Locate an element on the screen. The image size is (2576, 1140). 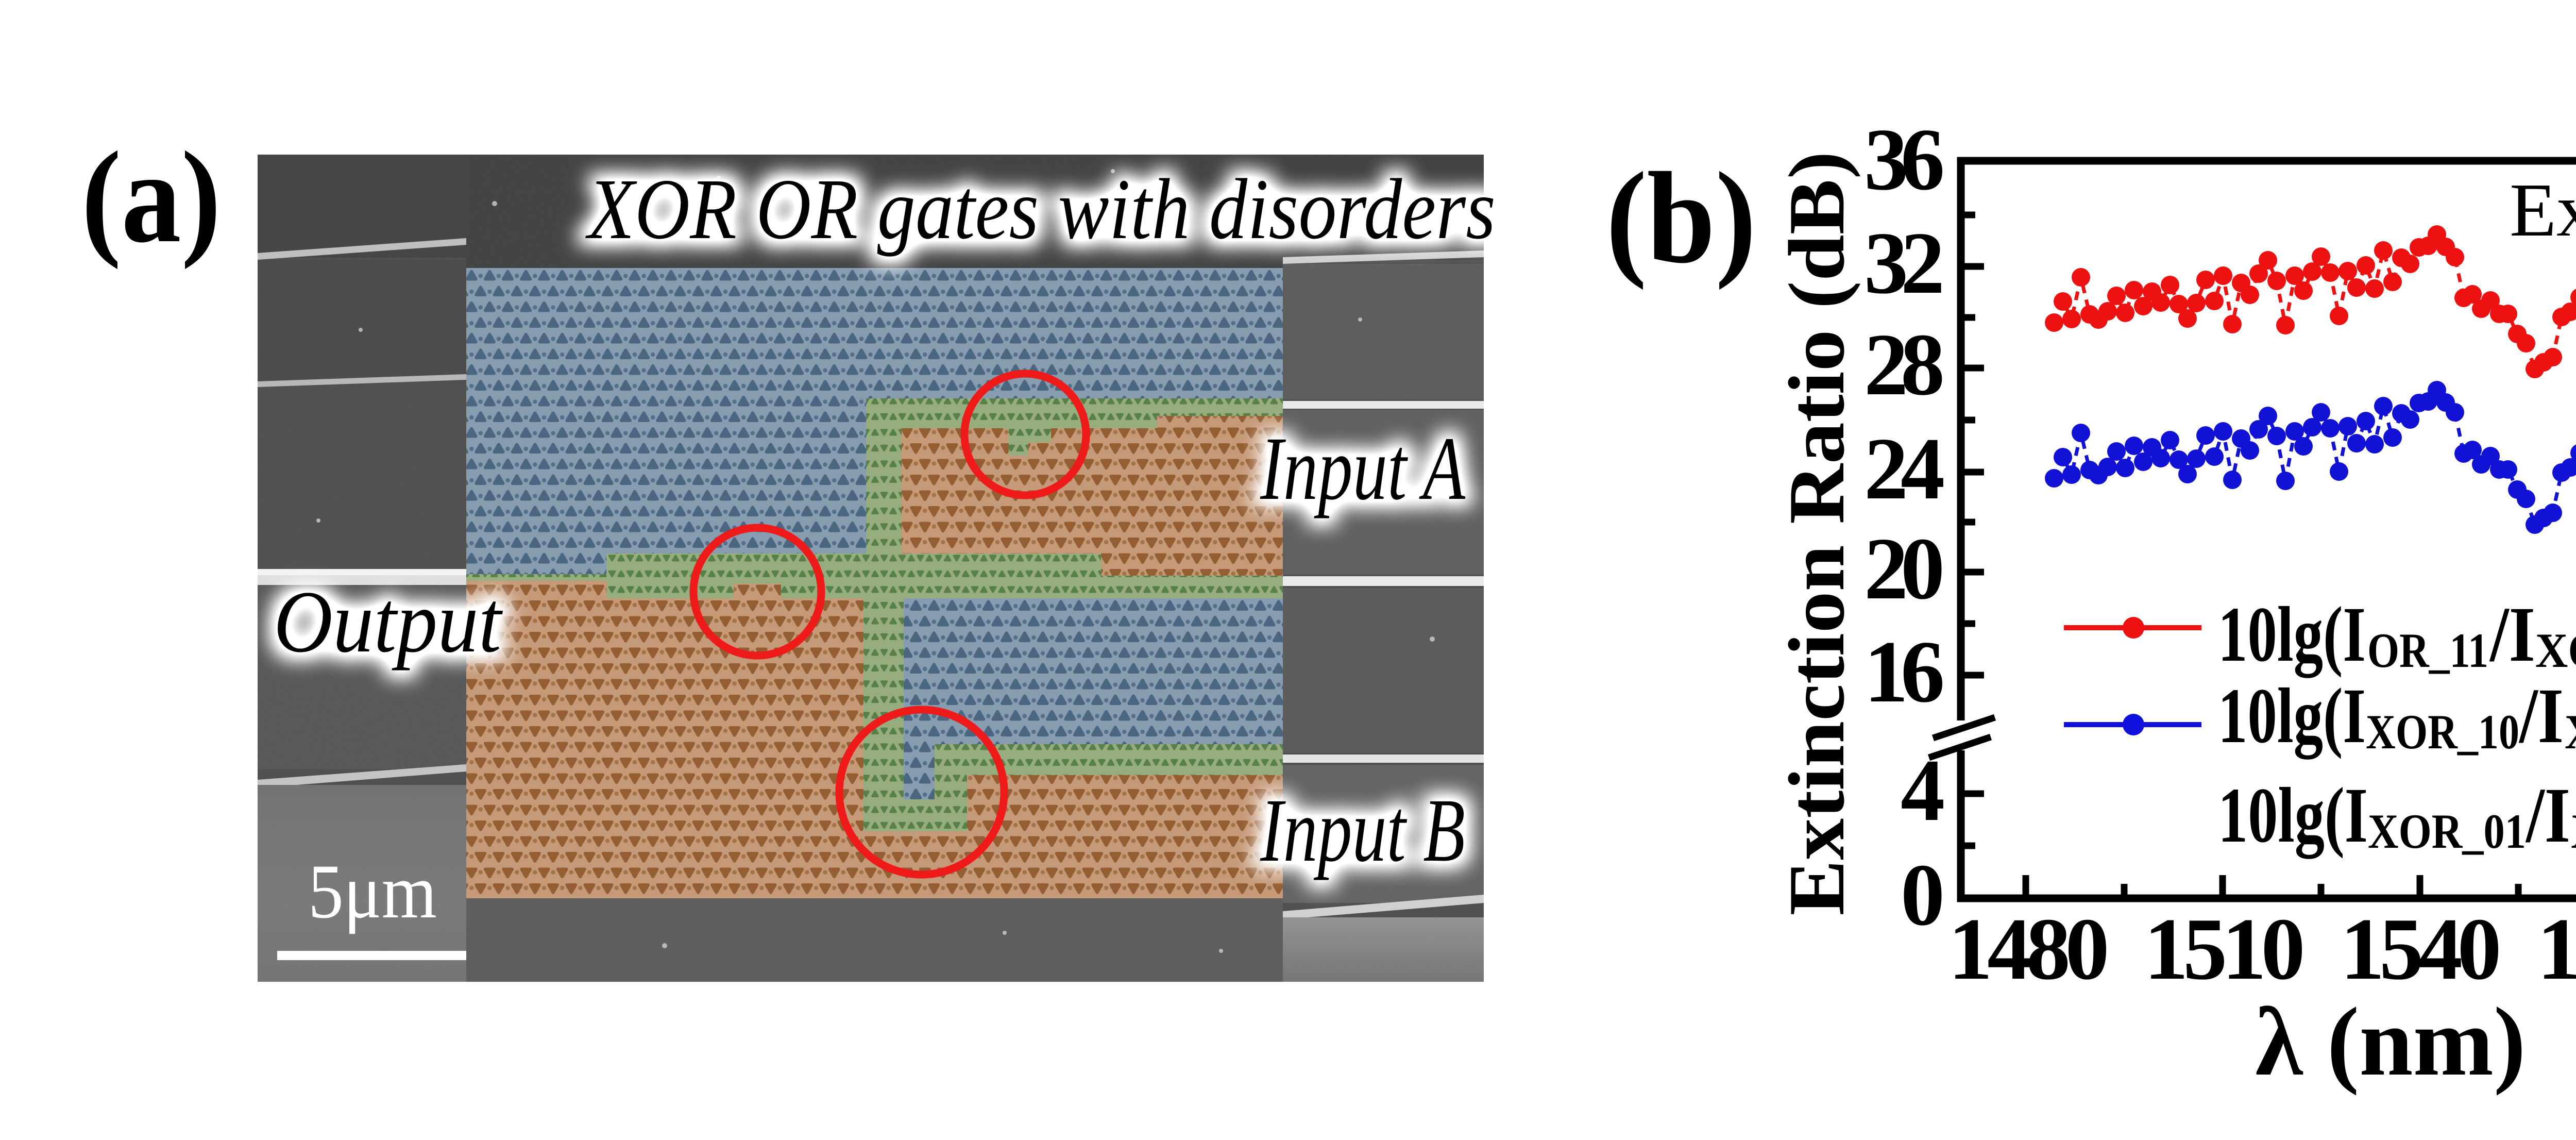
svg-text: Experiment is located at coordinates (2543, 211).